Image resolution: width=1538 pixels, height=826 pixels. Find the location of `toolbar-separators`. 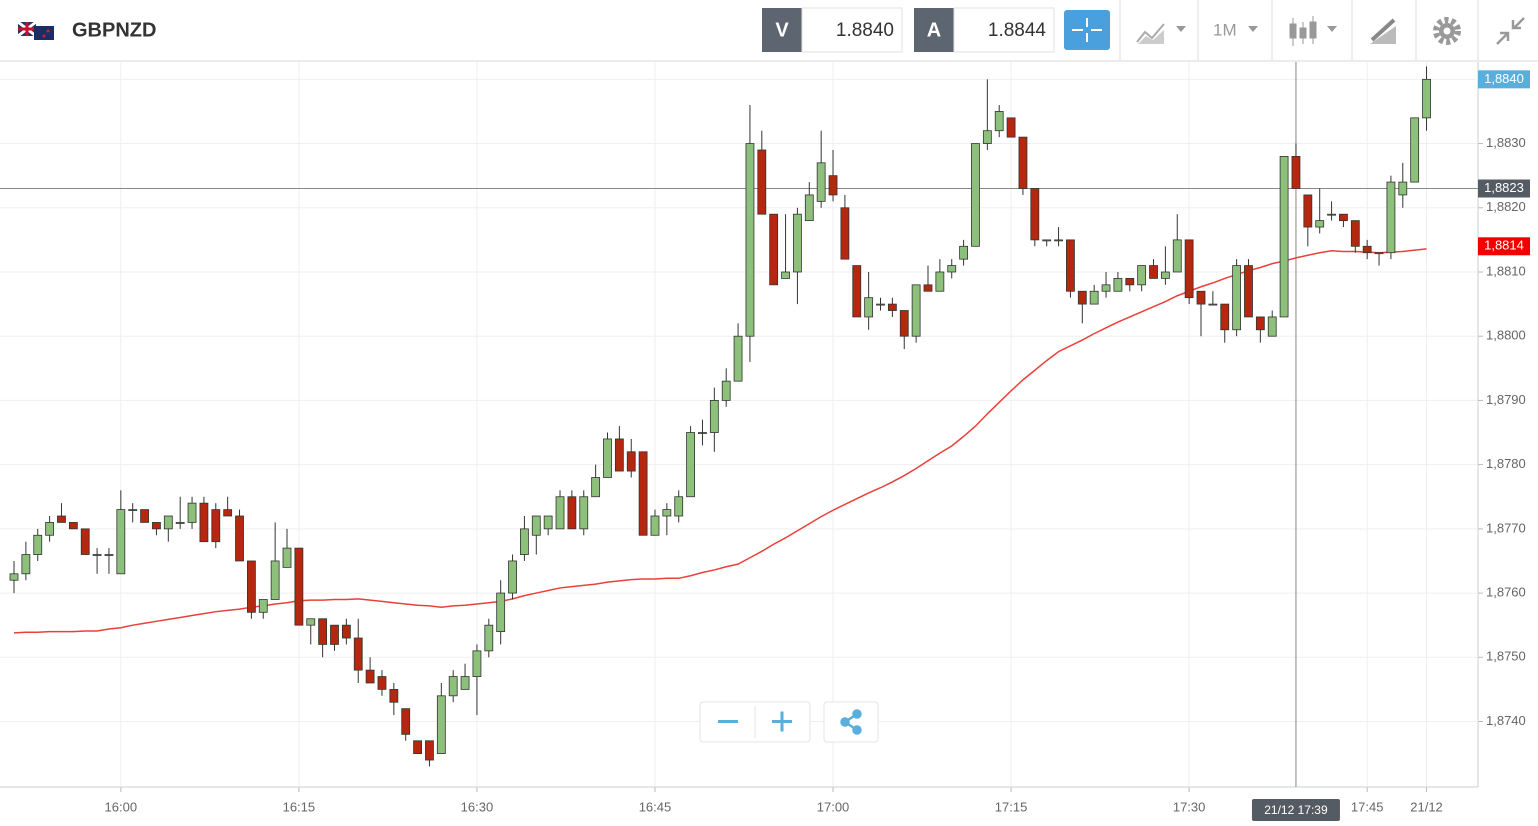

toolbar-separators is located at coordinates (1299, 30).